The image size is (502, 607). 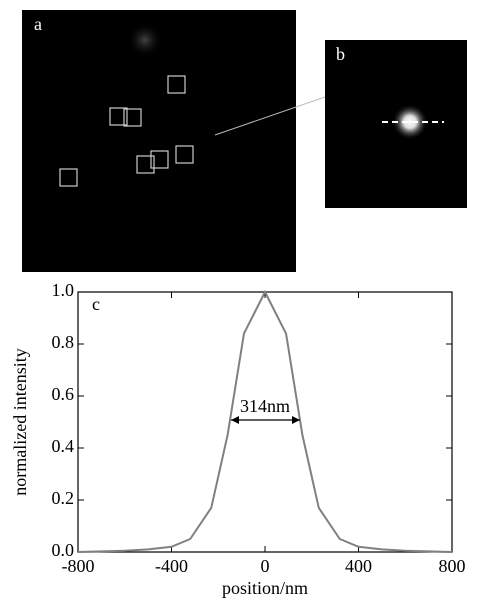 What do you see at coordinates (265, 588) in the screenshot?
I see `x-axis-label: position/nm` at bounding box center [265, 588].